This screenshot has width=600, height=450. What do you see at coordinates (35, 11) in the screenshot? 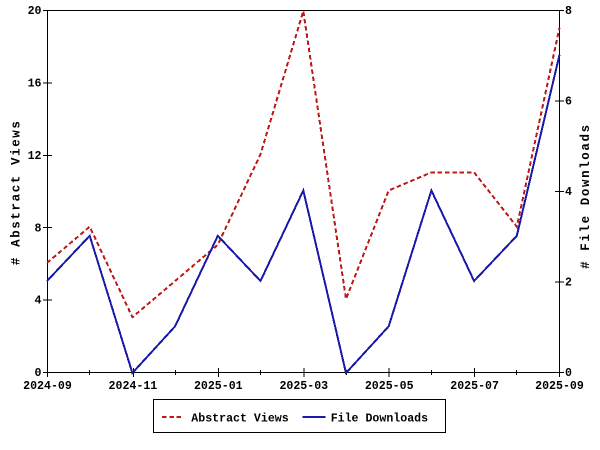
I see `svg-text: 20` at bounding box center [35, 11].